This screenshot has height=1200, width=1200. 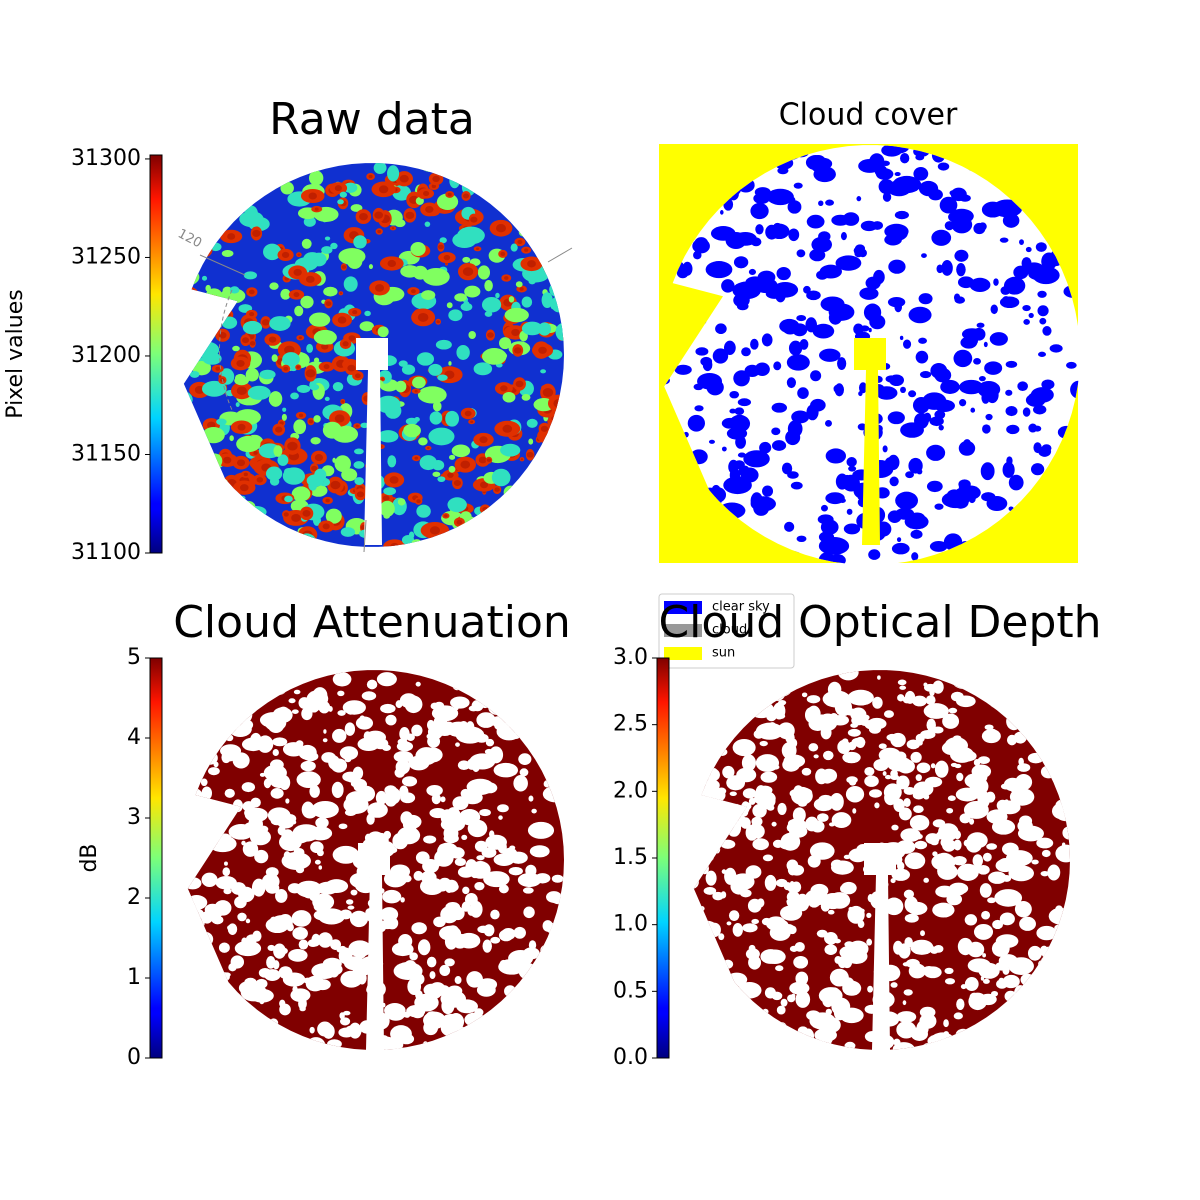 I want to click on colorbar-tick-label: 0, so click(x=134, y=1057).